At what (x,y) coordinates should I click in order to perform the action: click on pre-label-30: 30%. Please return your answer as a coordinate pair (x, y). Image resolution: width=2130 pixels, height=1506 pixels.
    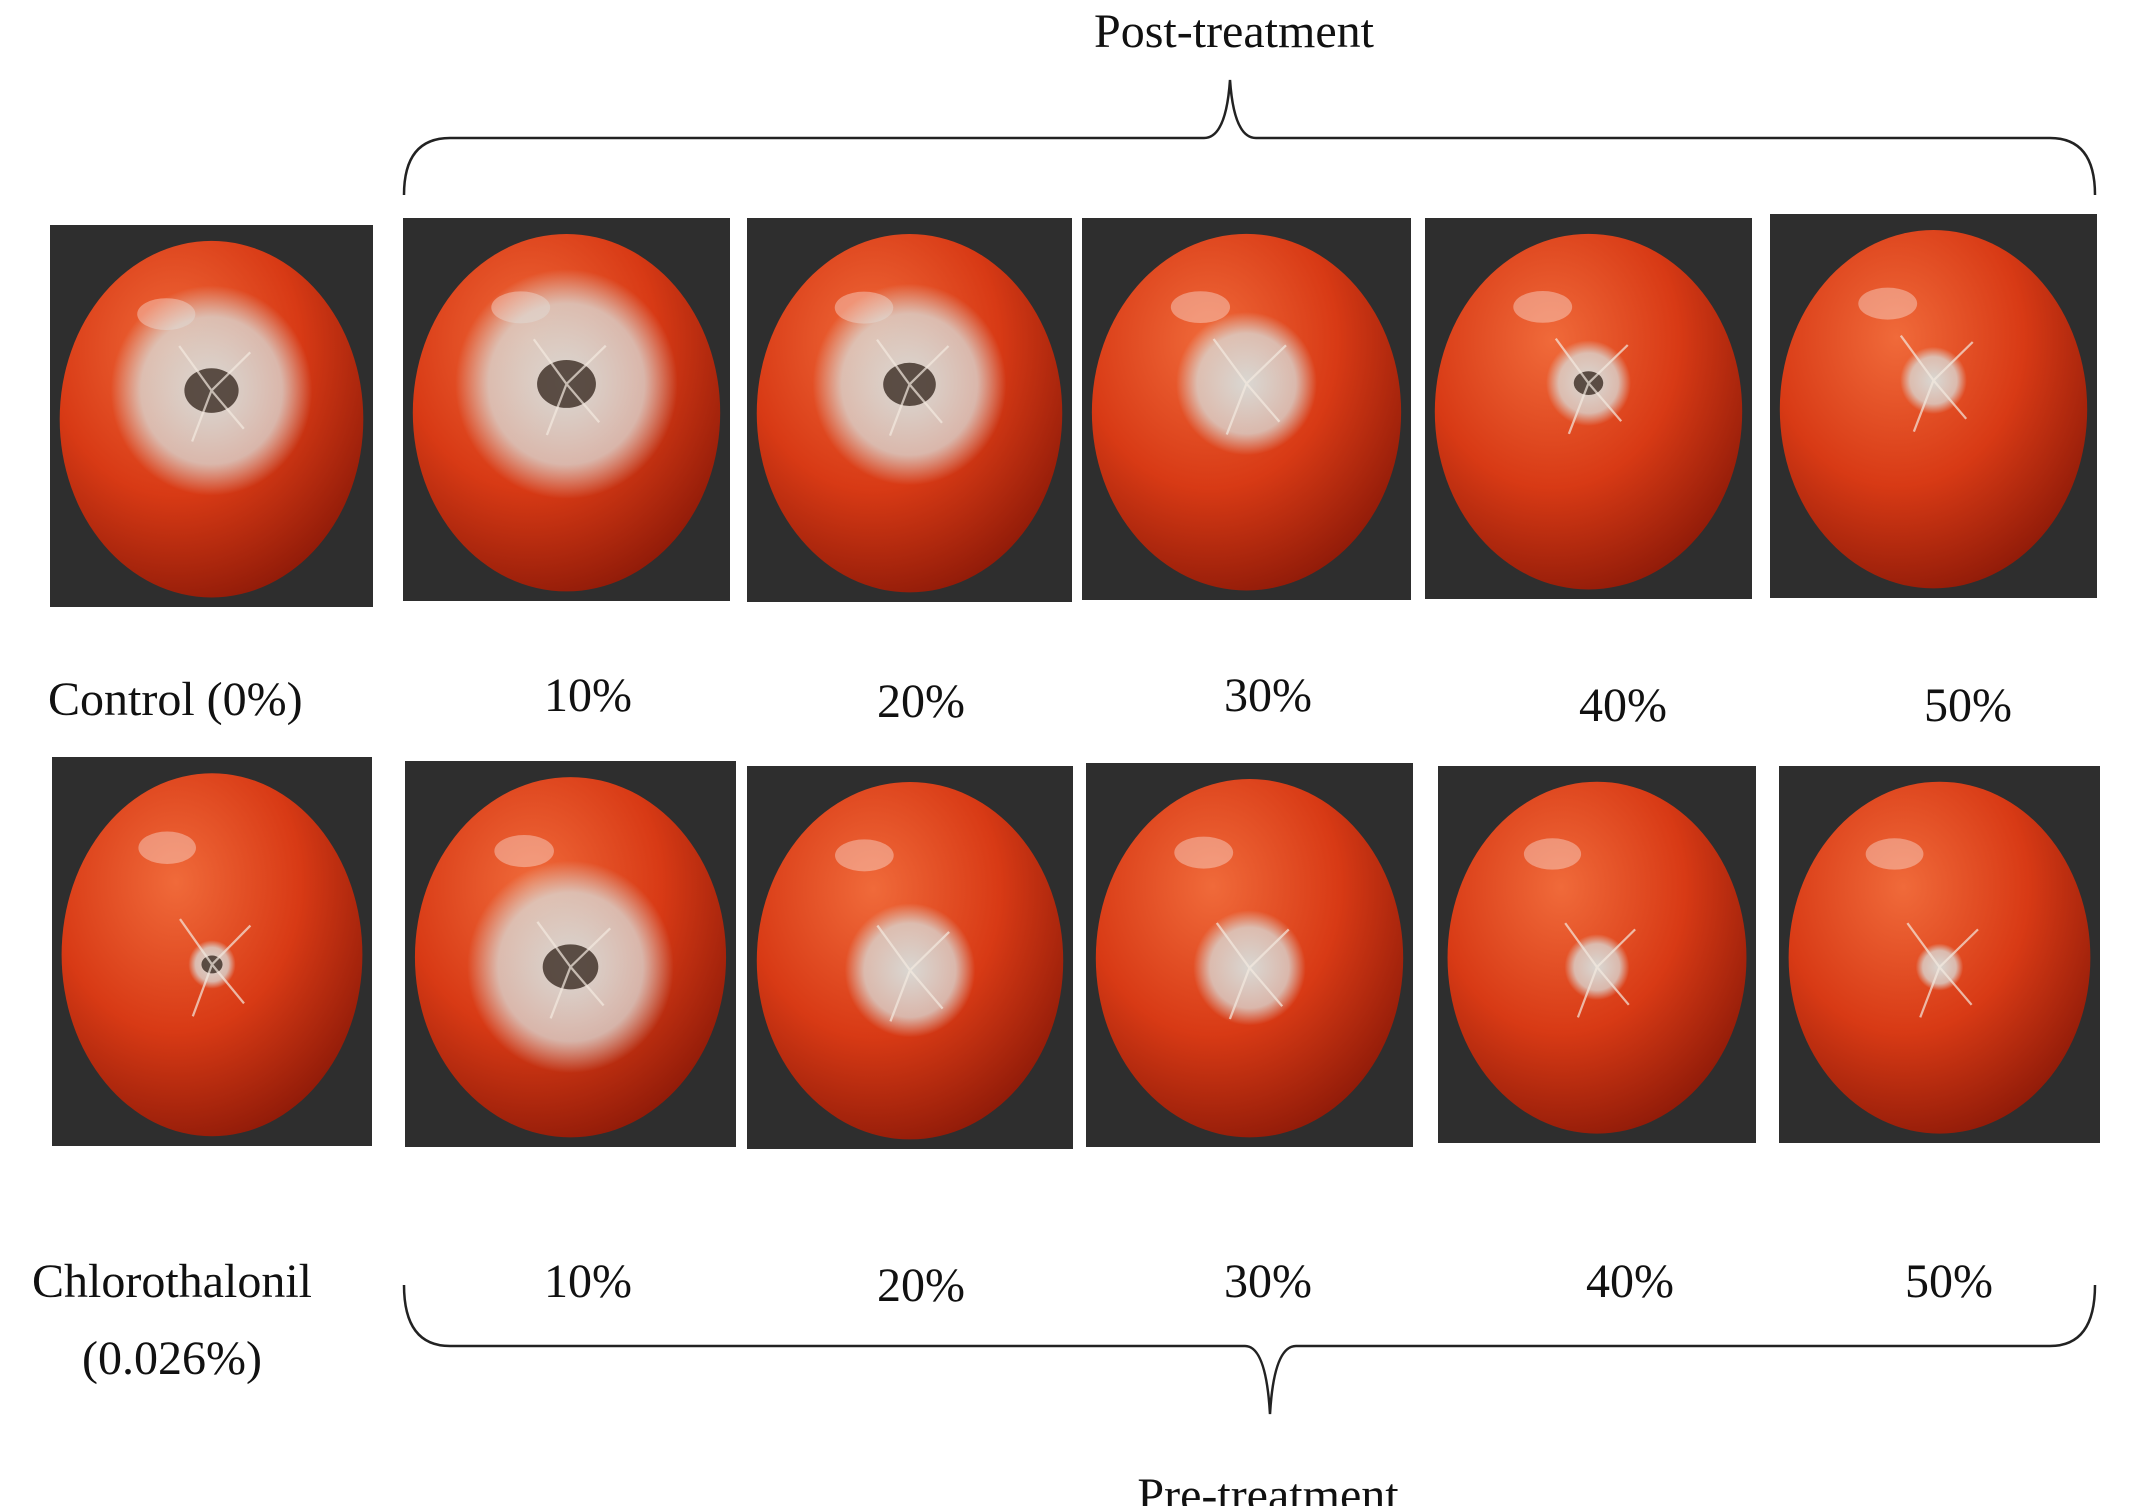
    Looking at the image, I should click on (1268, 1281).